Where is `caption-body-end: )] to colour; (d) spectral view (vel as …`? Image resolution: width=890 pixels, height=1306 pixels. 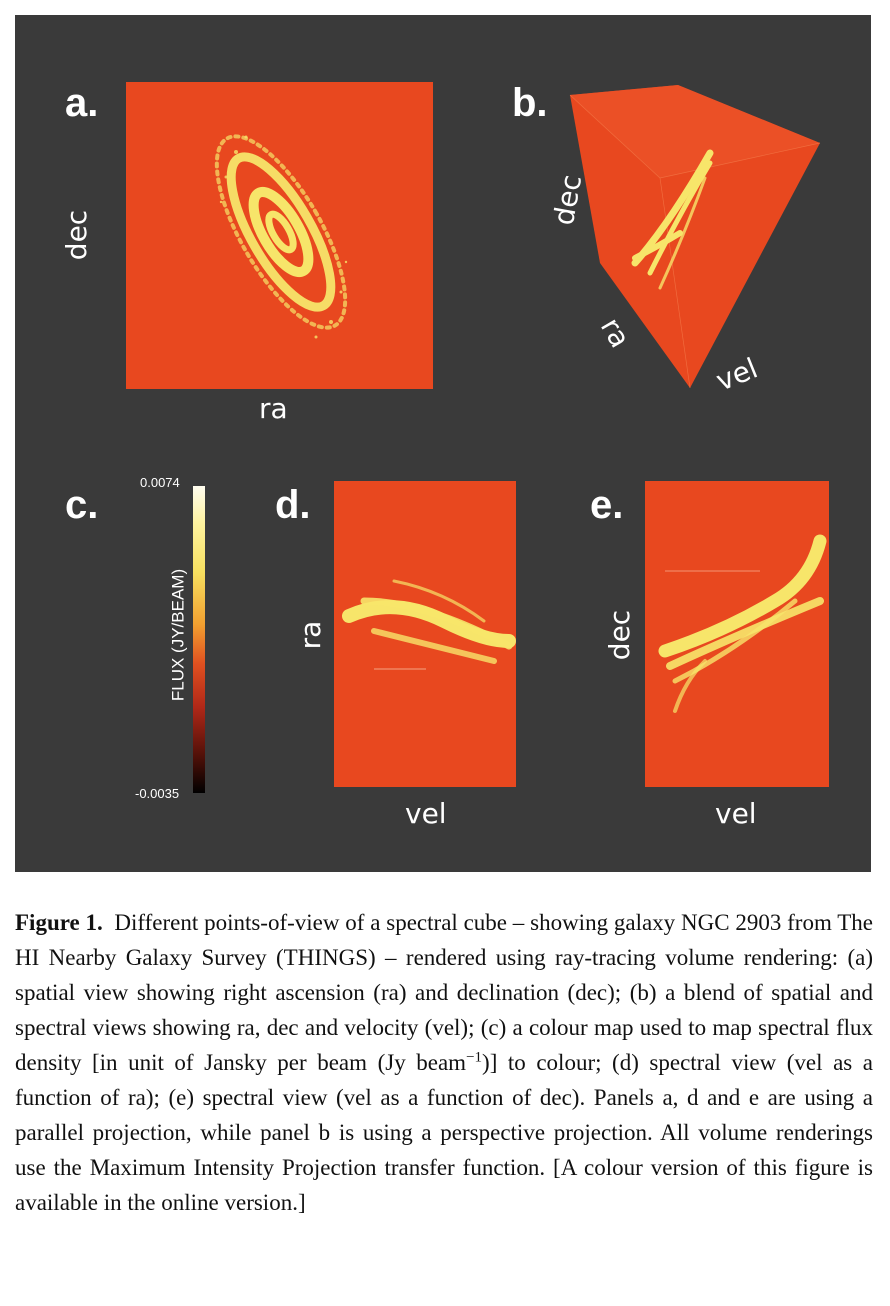
caption-body-end: )] to colour; (d) spectral view (vel as … is located at coordinates (444, 1132).